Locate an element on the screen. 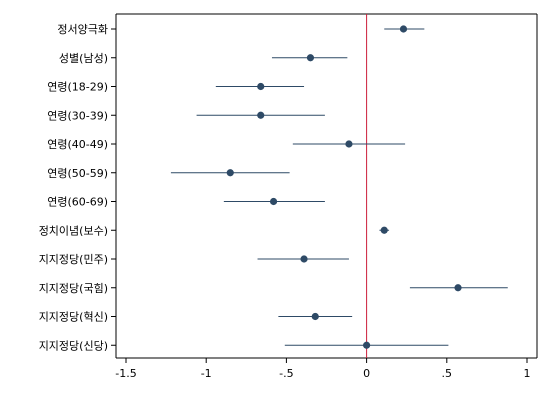  x-tick-label: -1 is located at coordinates (206, 373).